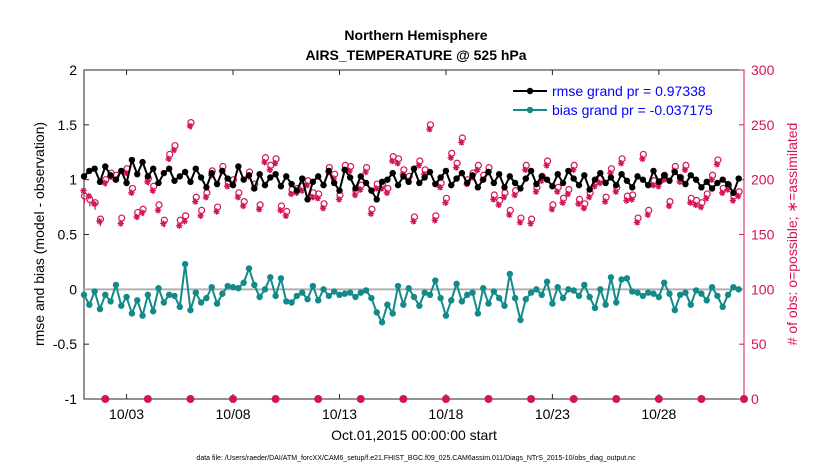 The image size is (830, 470). What do you see at coordinates (763, 70) in the screenshot?
I see `y2-tick-label: 300` at bounding box center [763, 70].